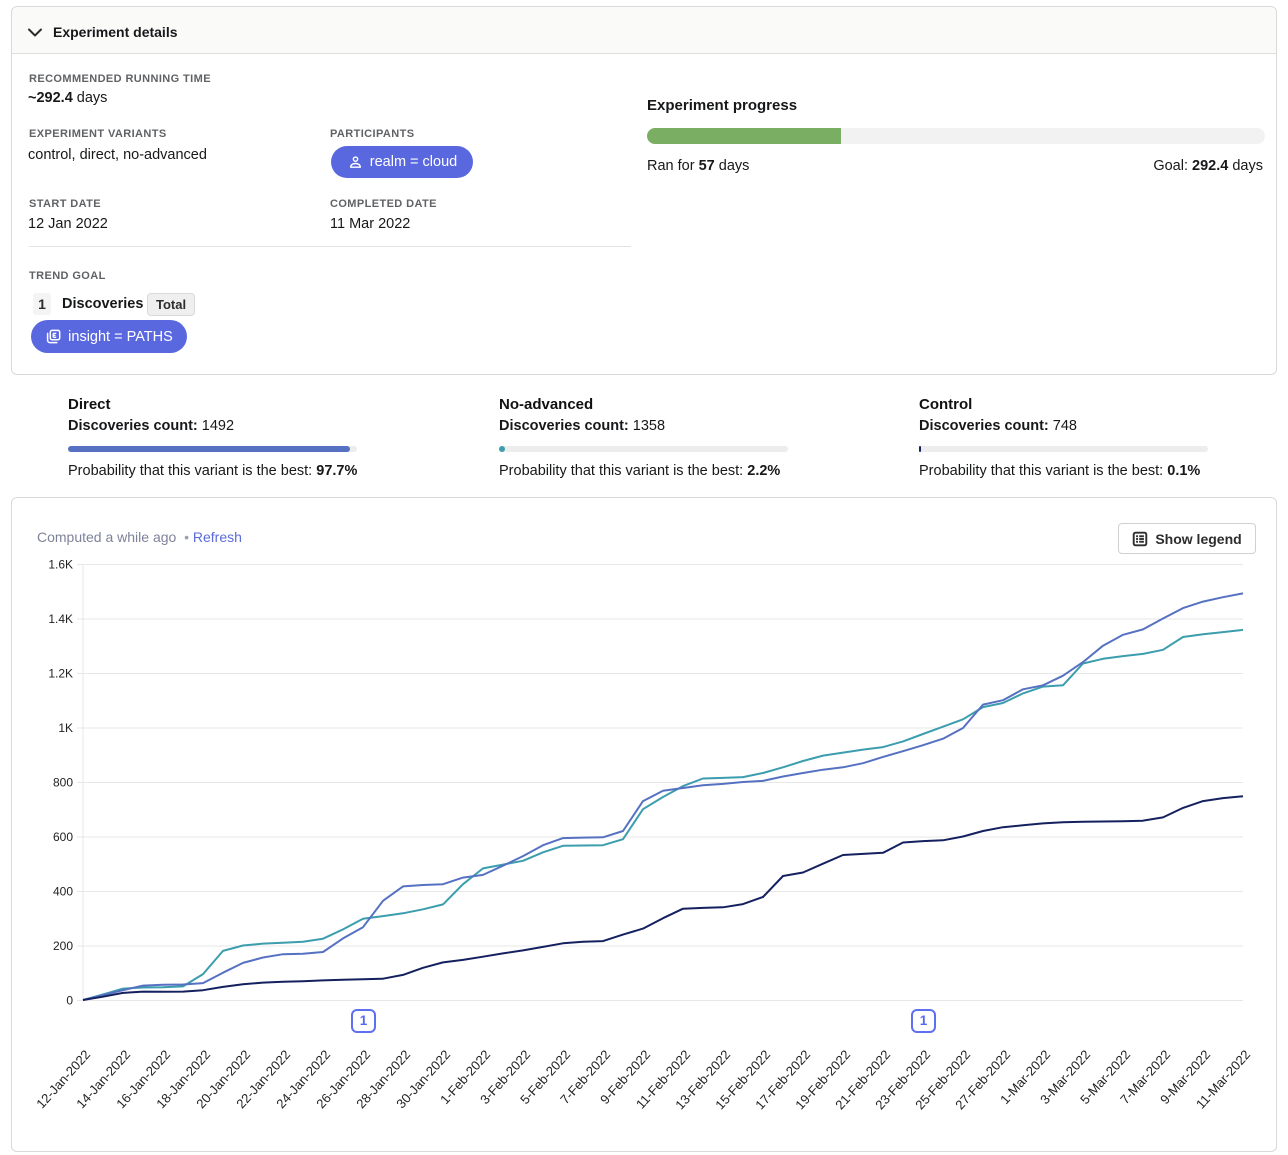 The height and width of the screenshot is (1155, 1288). What do you see at coordinates (65, 728) in the screenshot?
I see `svg-text: 1K` at bounding box center [65, 728].